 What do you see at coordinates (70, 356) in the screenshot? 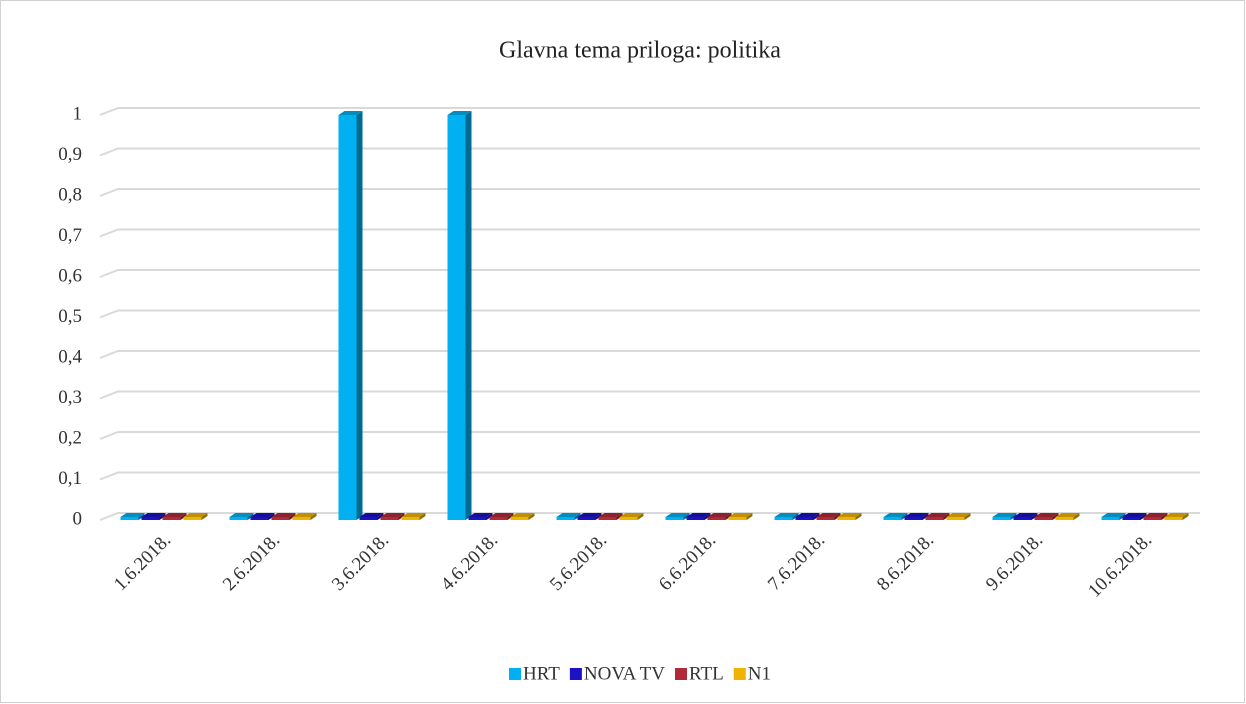
I see `y-tick-label: 0,4` at bounding box center [70, 356].